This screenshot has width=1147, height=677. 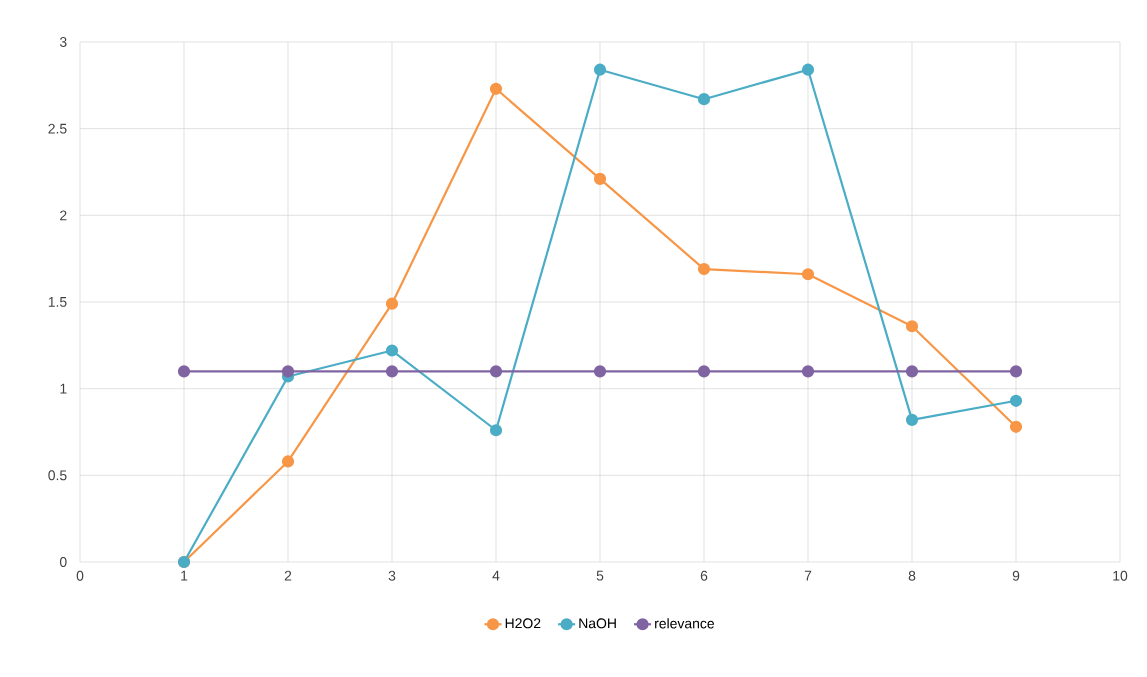 What do you see at coordinates (57, 475) in the screenshot?
I see `y-tick-label: 0.5` at bounding box center [57, 475].